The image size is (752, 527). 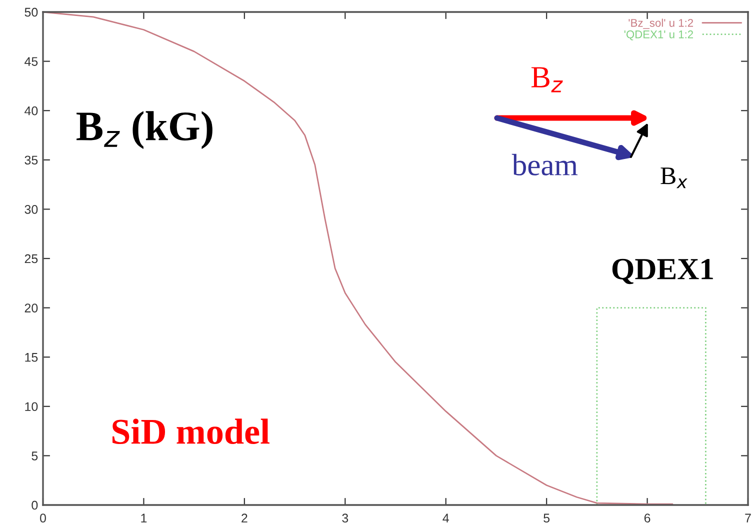 What do you see at coordinates (31, 160) in the screenshot?
I see `y-tick-label: 35` at bounding box center [31, 160].